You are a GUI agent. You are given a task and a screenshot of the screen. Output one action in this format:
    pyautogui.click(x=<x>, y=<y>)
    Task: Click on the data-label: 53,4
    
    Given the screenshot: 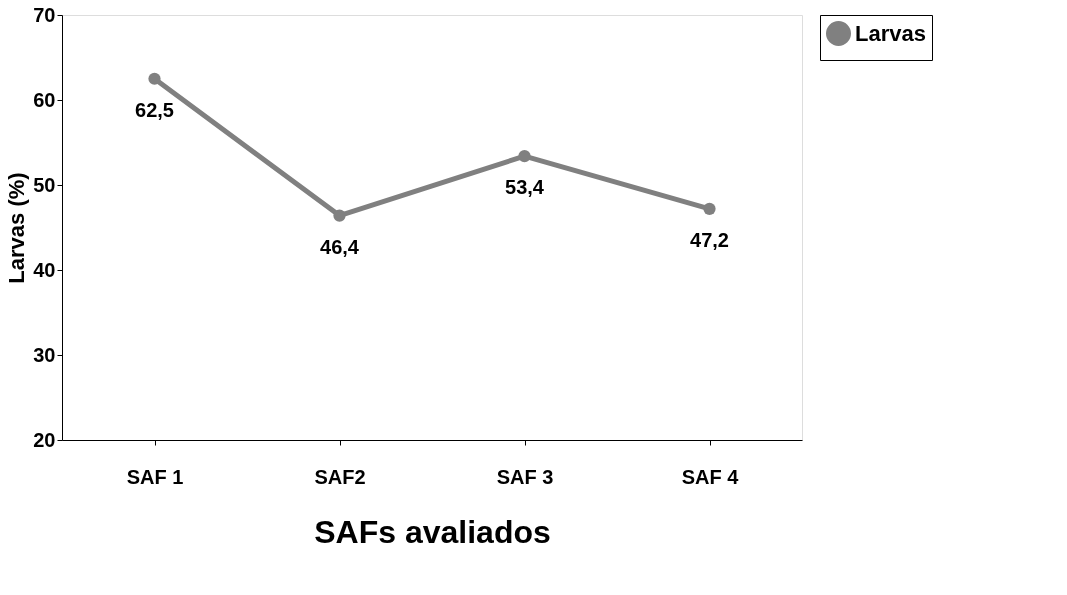 What is the action you would take?
    pyautogui.click(x=525, y=187)
    